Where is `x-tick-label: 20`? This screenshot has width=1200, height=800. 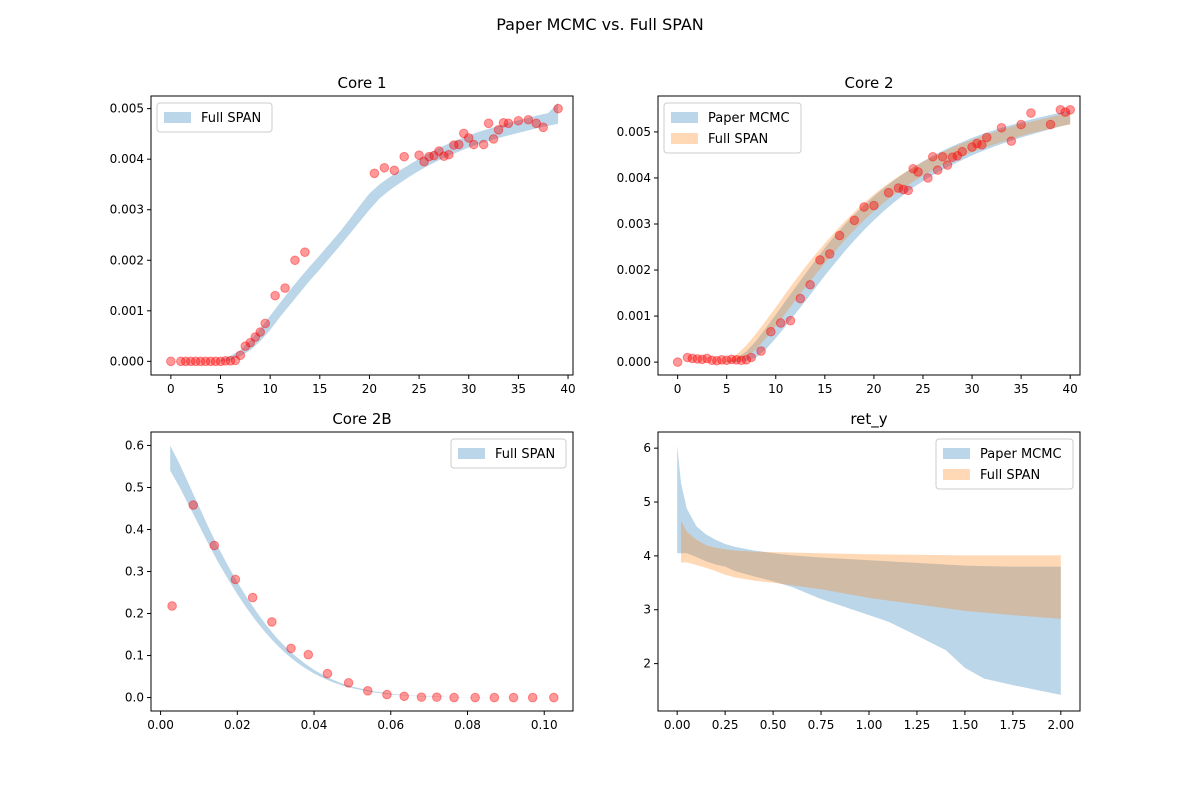 x-tick-label: 20 is located at coordinates (369, 389).